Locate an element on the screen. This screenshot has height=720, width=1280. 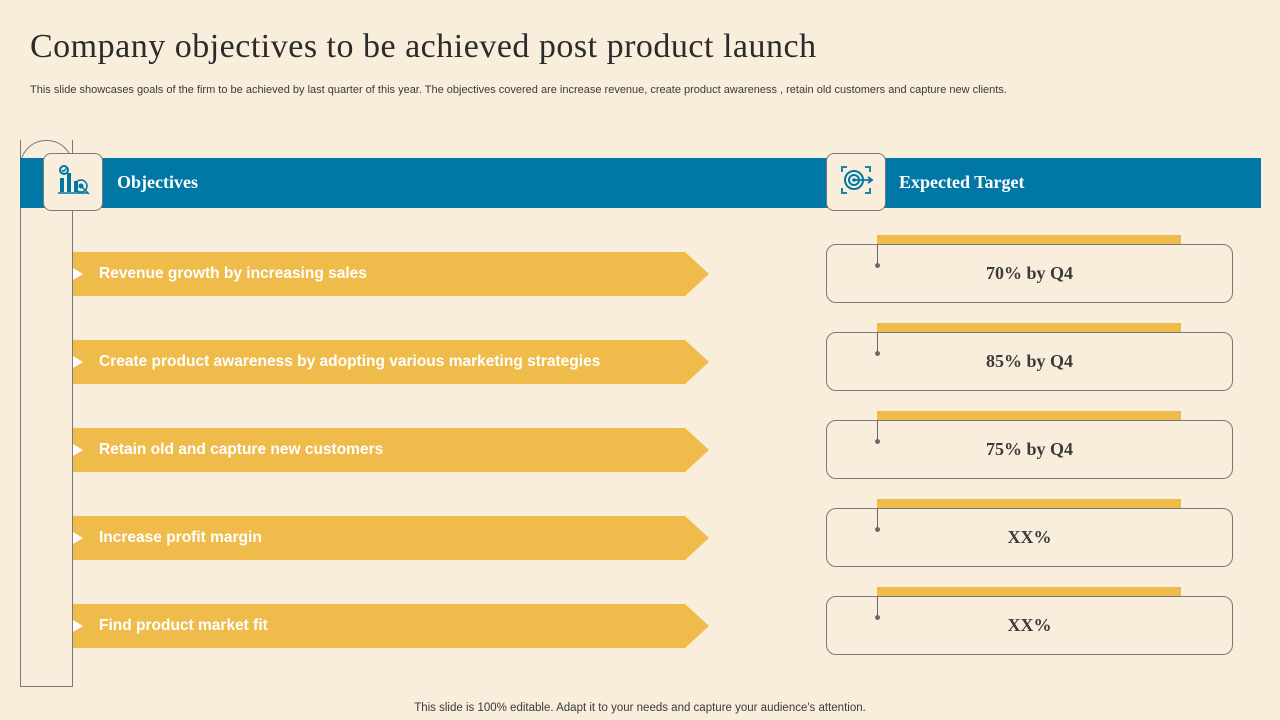
target-card: 85% by Q4 is located at coordinates (1029, 361).